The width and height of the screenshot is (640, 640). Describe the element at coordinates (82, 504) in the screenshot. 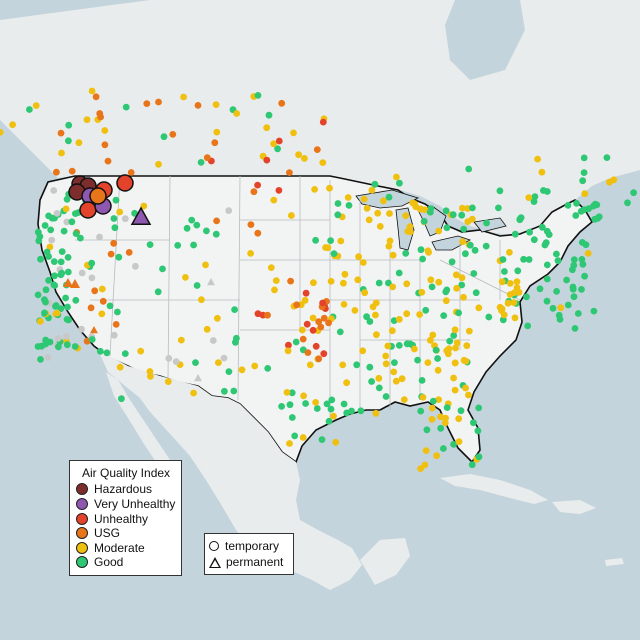

I see `very-unhealthy-swatch` at that location.